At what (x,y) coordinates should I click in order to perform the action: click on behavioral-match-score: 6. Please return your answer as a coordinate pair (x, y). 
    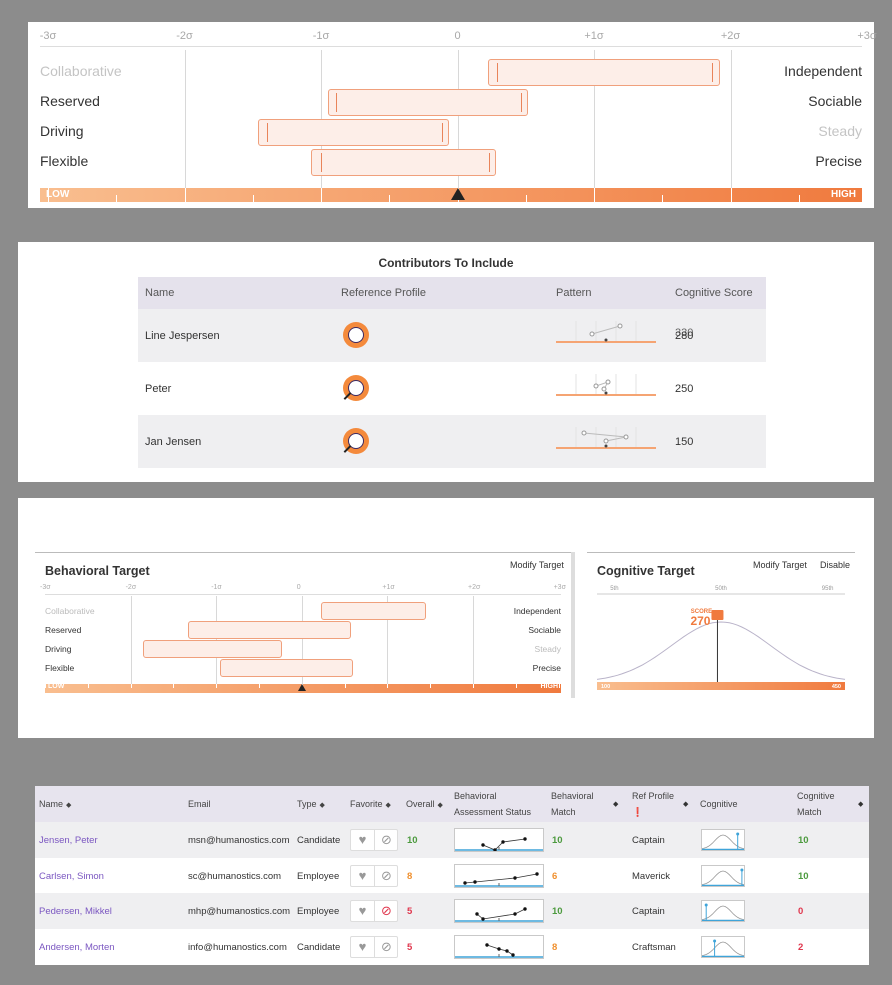
    Looking at the image, I should click on (555, 876).